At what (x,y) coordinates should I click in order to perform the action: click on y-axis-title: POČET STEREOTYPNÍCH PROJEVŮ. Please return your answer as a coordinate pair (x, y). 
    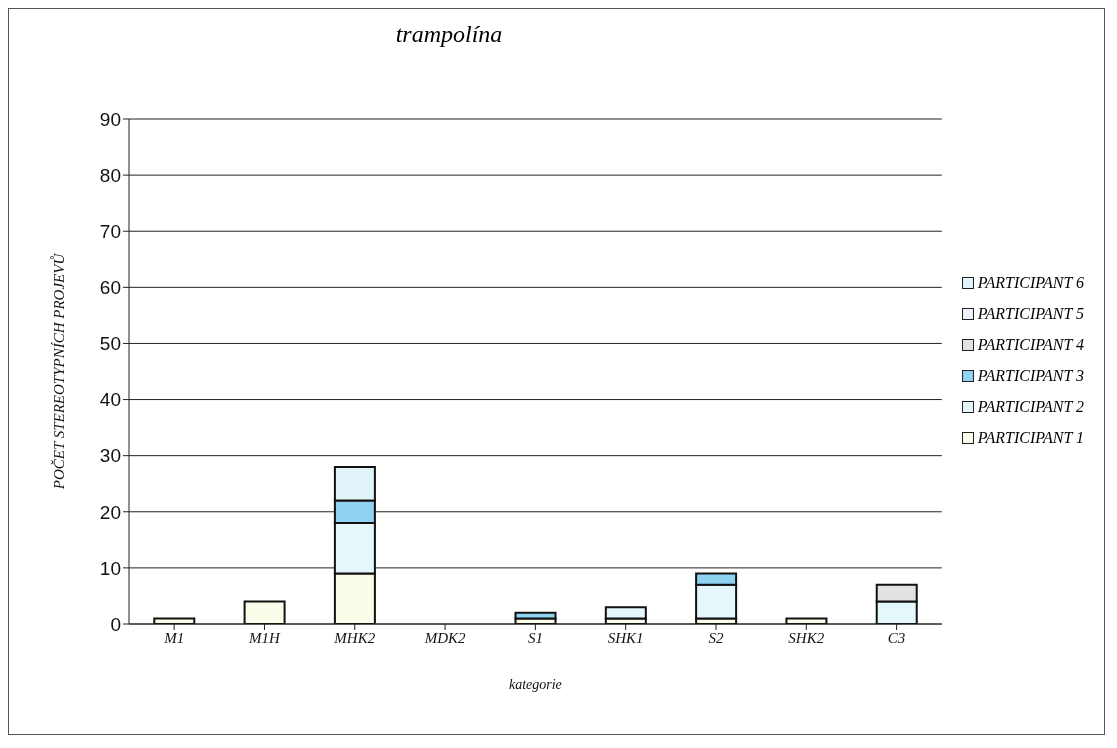
    Looking at the image, I should click on (59, 371).